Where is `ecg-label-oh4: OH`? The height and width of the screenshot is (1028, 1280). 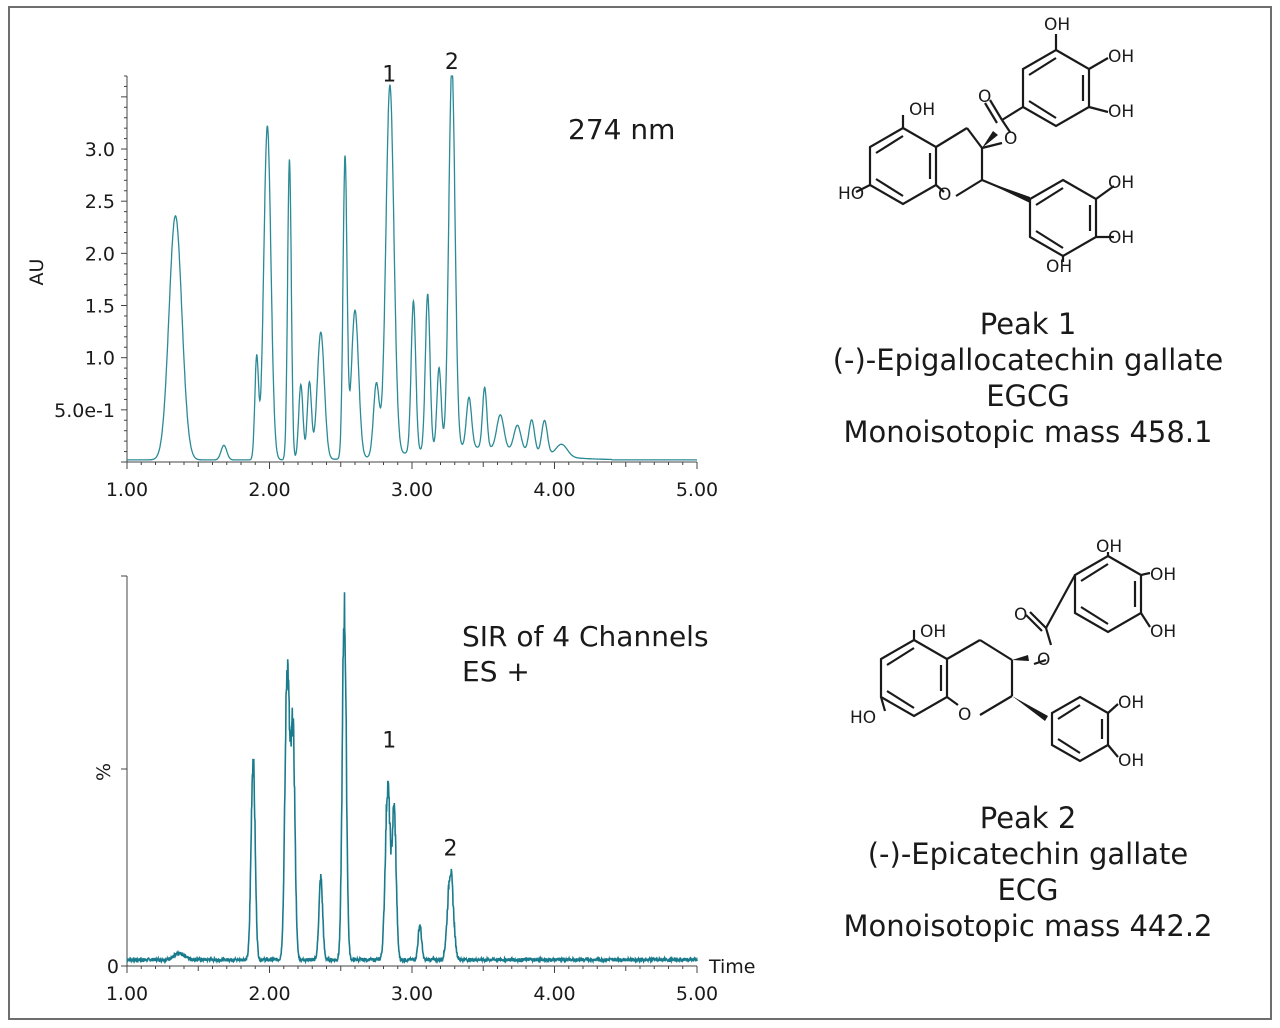
ecg-label-oh4: OH is located at coordinates (933, 632).